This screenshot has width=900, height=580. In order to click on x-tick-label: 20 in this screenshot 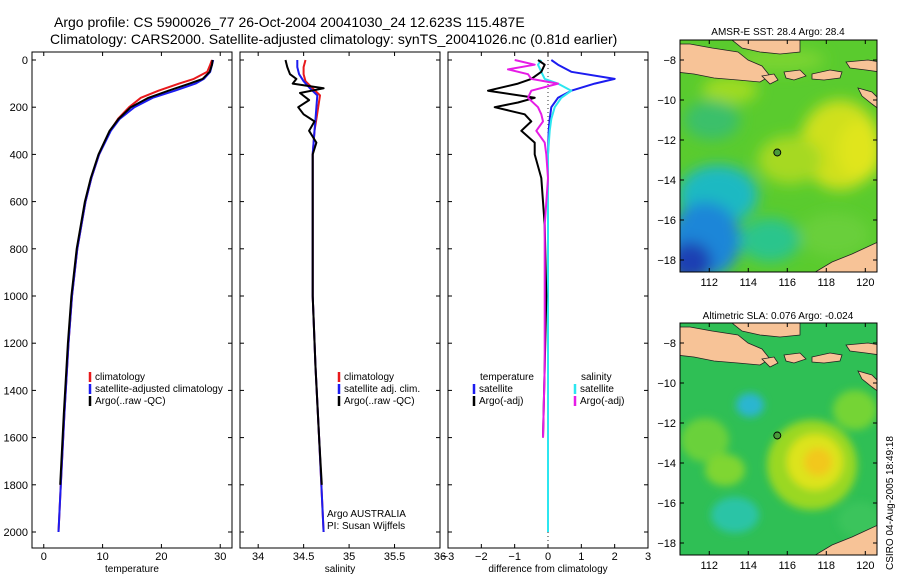, I will do `click(161, 557)`.